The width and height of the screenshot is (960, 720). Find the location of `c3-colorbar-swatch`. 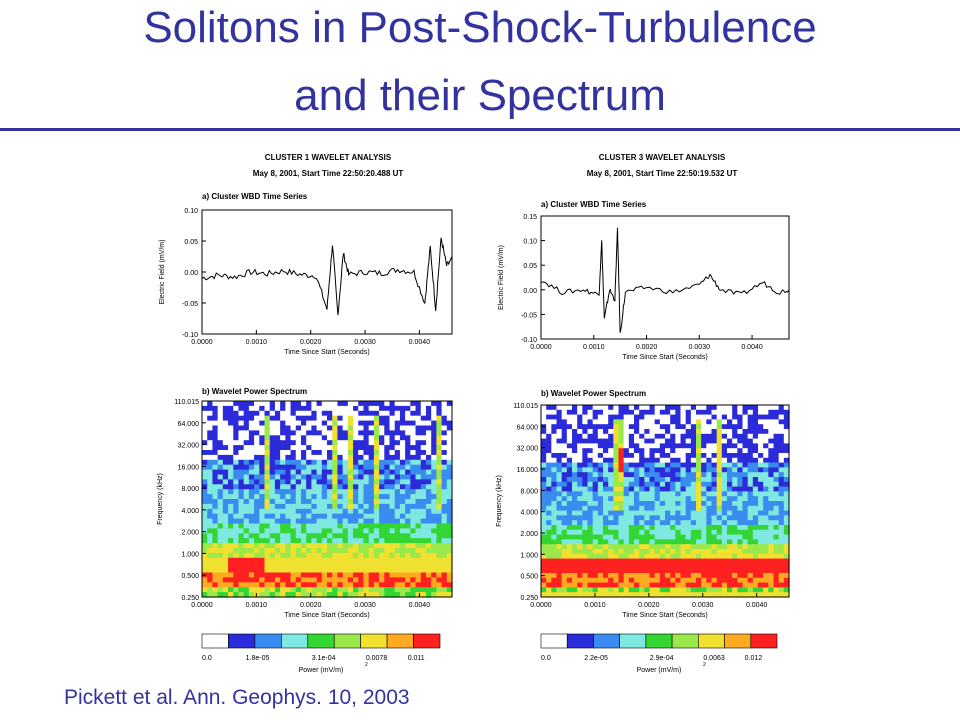

c3-colorbar-swatch is located at coordinates (711, 641).